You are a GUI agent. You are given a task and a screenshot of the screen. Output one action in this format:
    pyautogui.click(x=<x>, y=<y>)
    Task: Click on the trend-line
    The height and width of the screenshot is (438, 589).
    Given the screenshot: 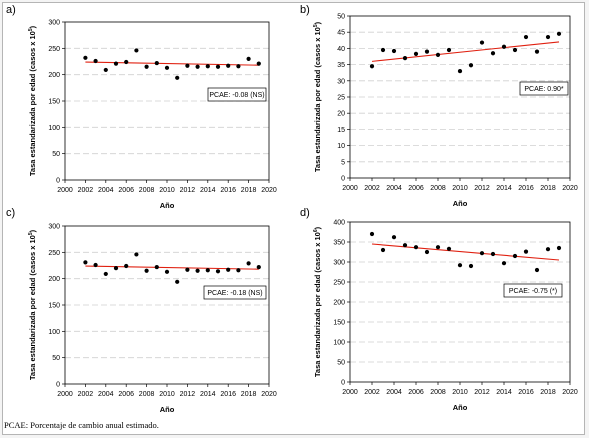 What is the action you would take?
    pyautogui.click(x=172, y=63)
    